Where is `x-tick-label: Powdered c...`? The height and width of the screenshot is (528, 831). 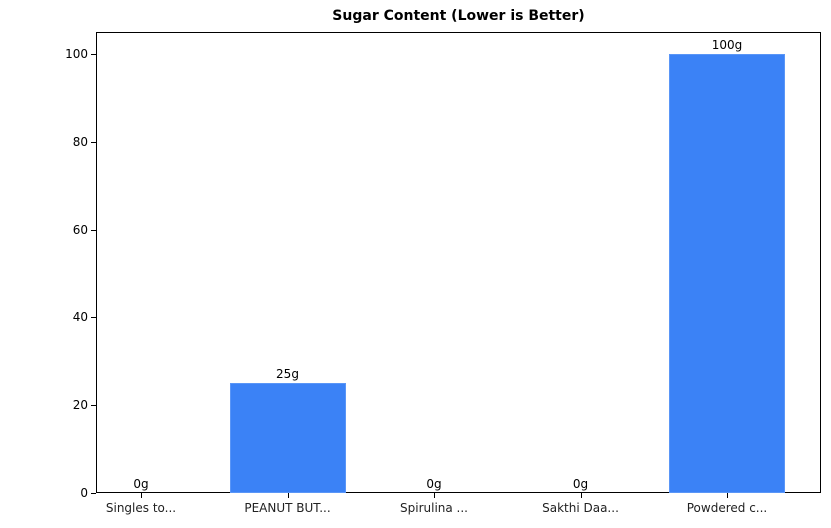
x-tick-label: Powdered c... is located at coordinates (727, 508).